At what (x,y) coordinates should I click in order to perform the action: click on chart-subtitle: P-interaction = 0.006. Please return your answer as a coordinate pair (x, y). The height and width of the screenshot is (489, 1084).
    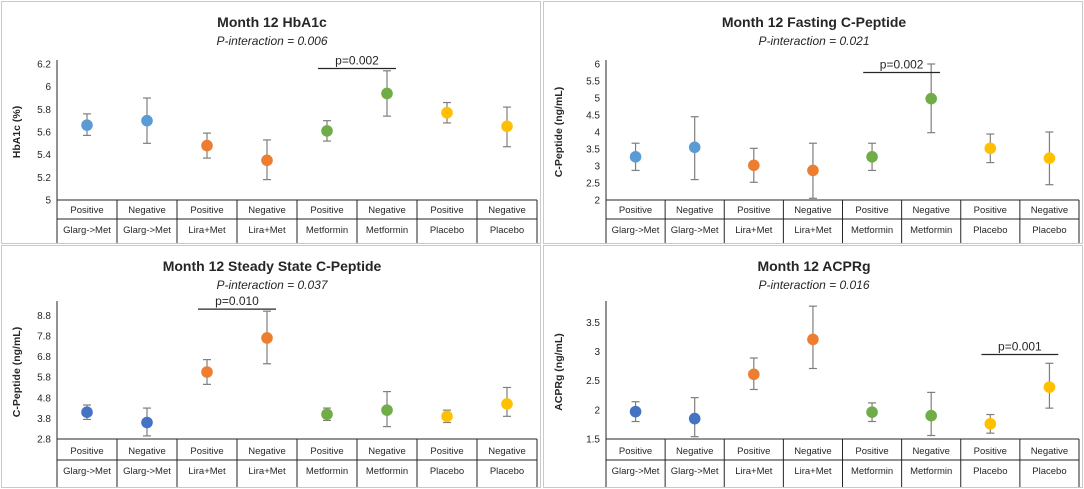
    Looking at the image, I should click on (271, 41).